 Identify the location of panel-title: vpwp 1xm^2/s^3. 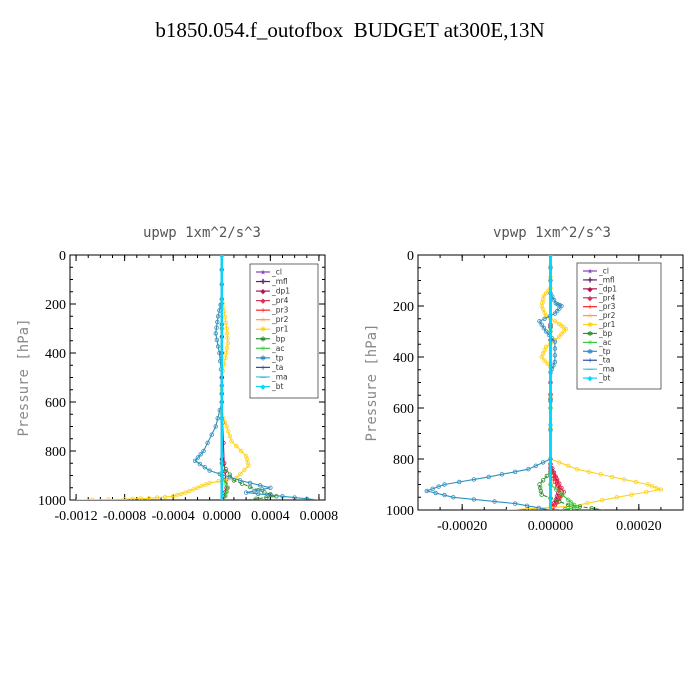
(552, 233).